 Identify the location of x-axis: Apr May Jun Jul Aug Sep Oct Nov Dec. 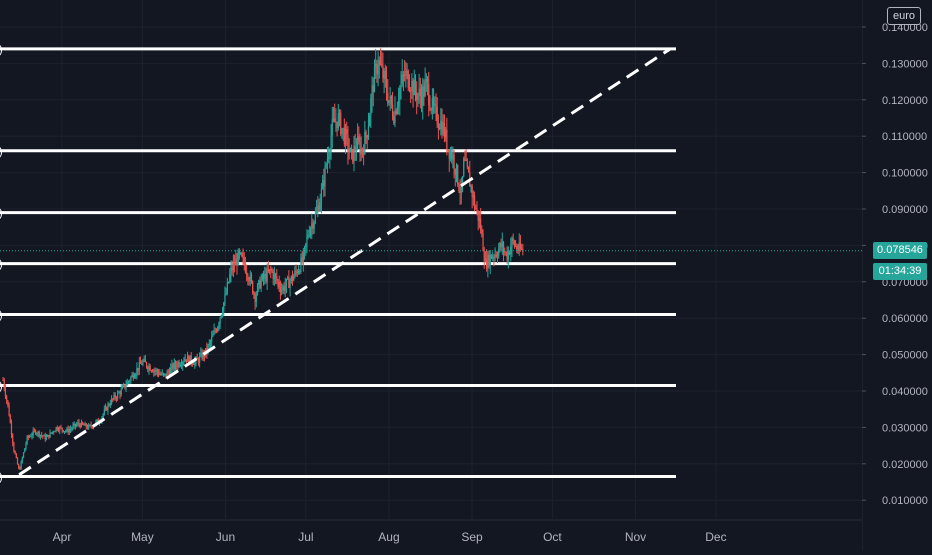
(431, 531).